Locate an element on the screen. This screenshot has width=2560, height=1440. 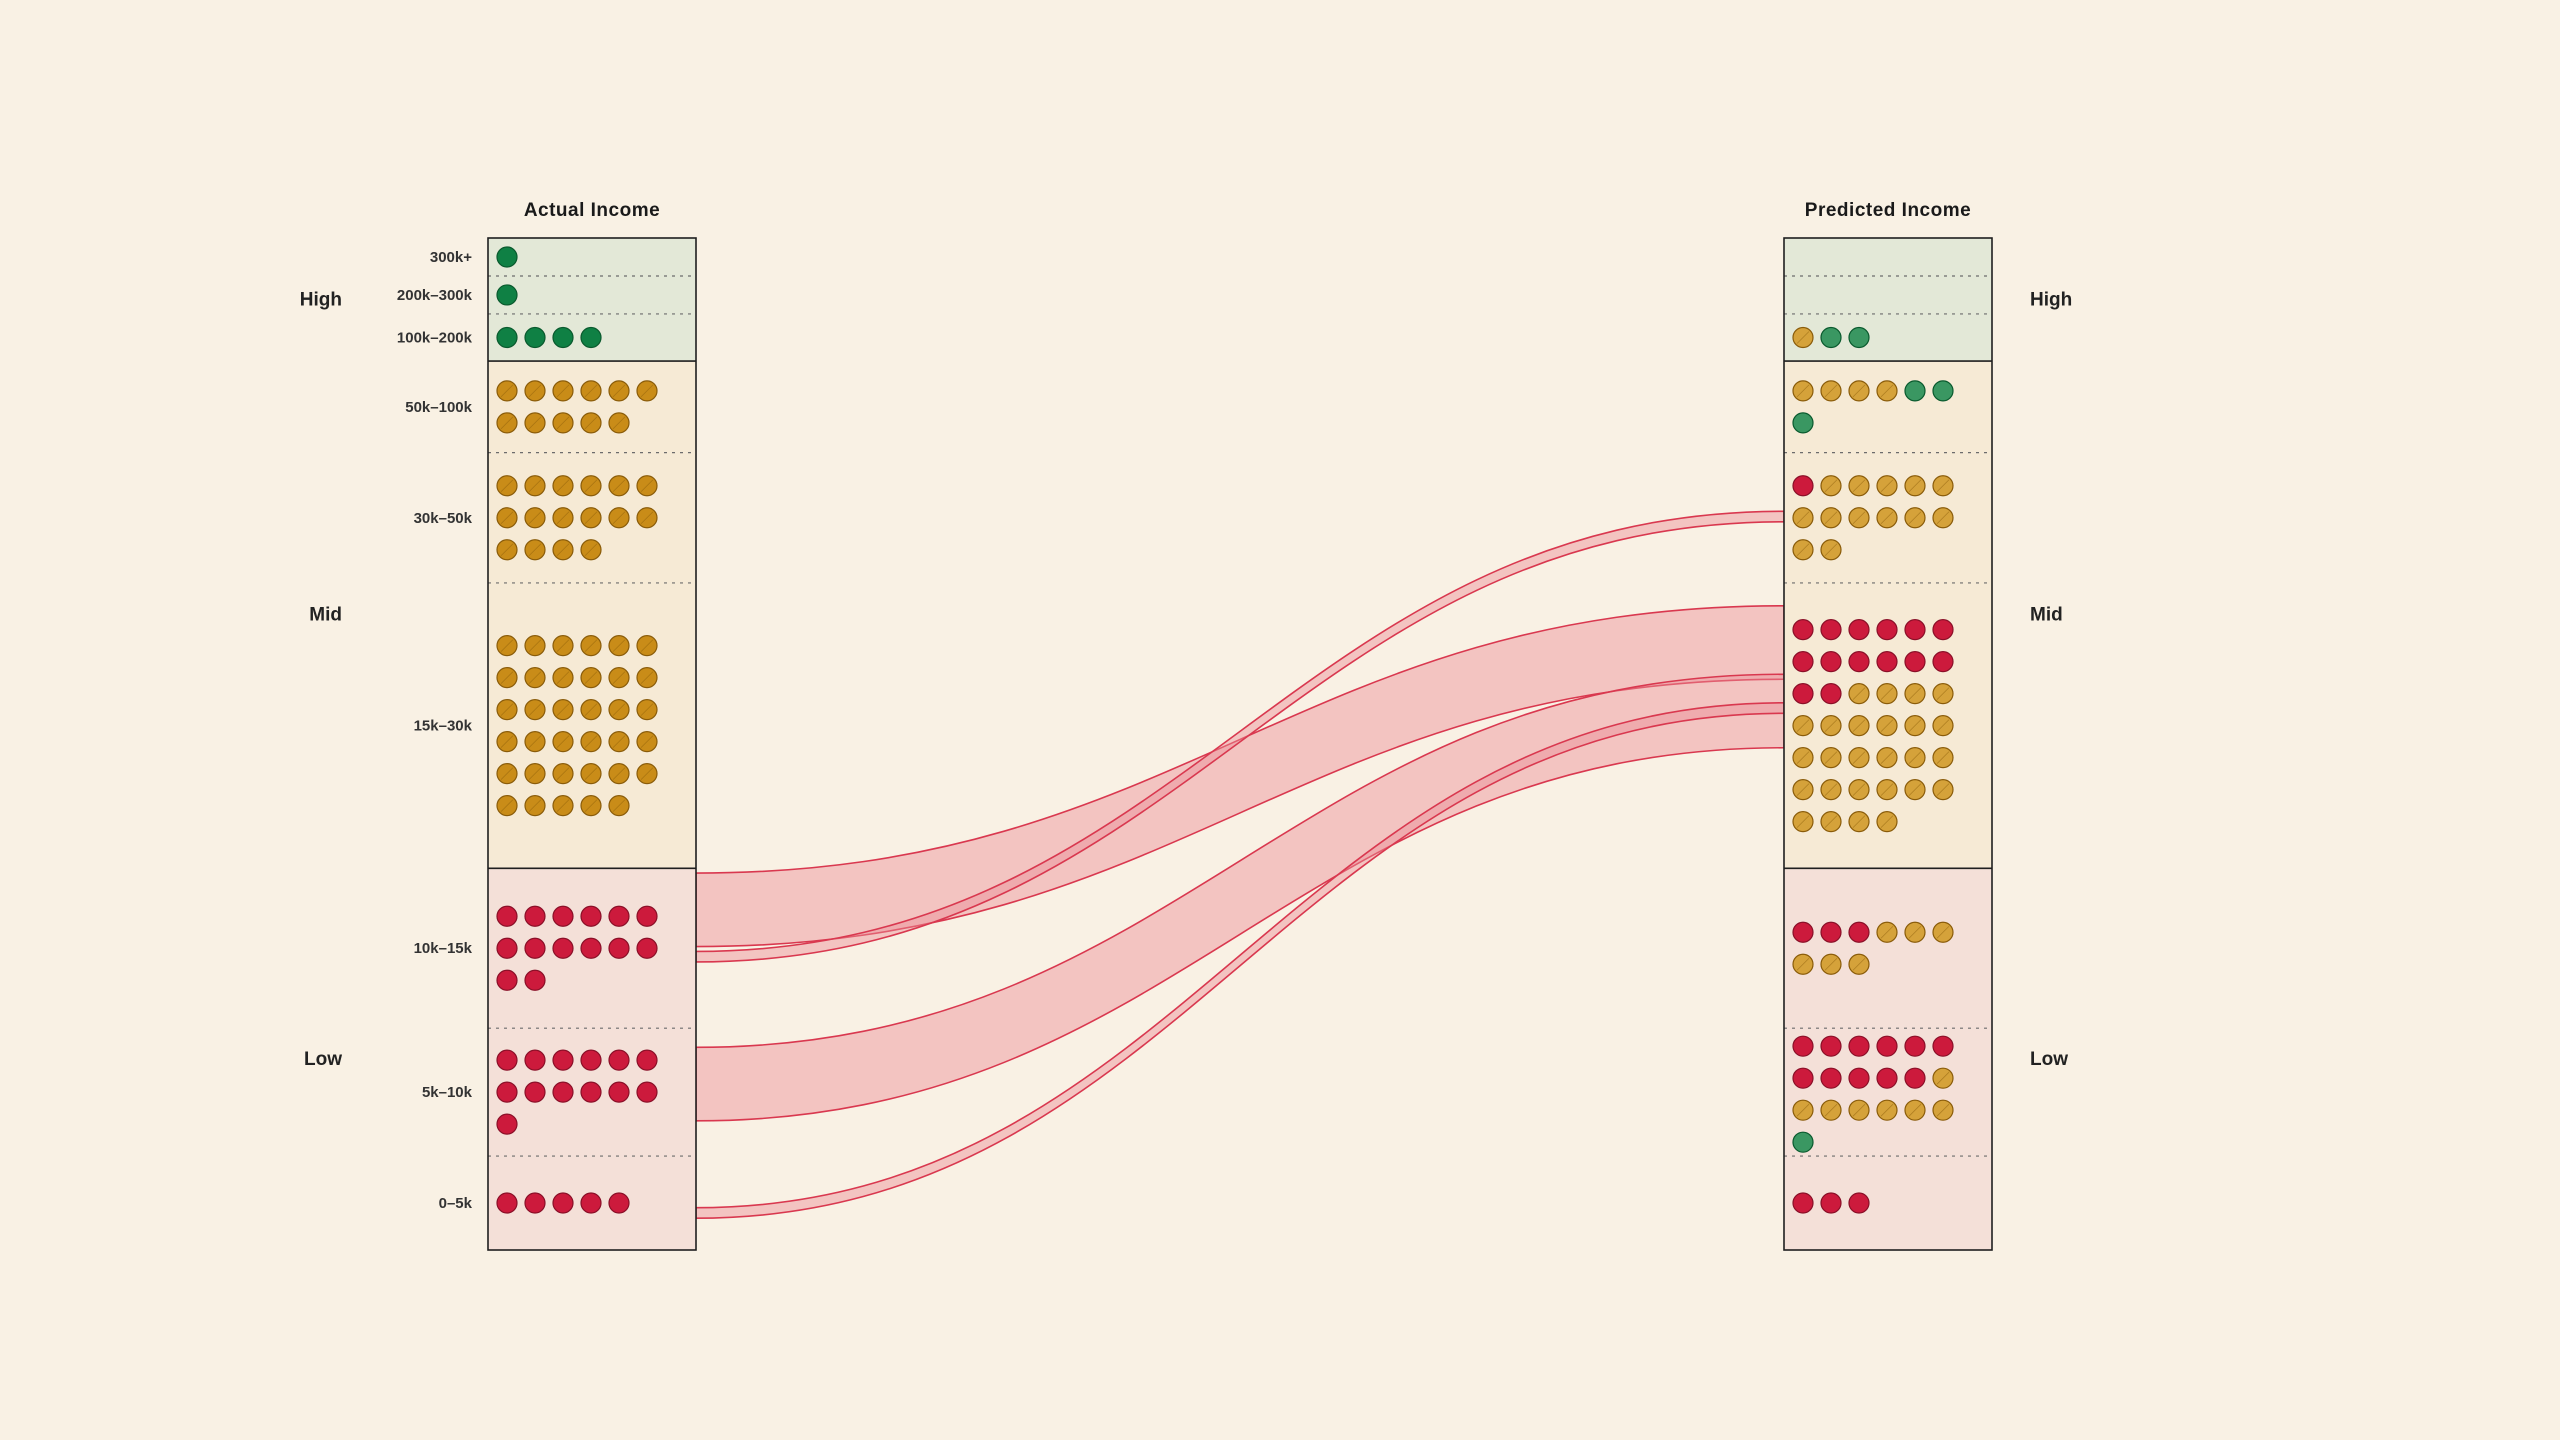
actual-income-title: Actual Income is located at coordinates (592, 210).